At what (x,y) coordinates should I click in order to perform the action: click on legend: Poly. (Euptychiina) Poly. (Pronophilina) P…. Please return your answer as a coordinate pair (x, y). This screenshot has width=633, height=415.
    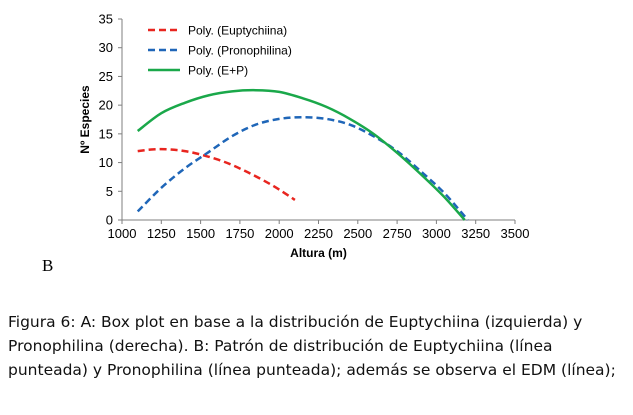
    Looking at the image, I should click on (220, 51).